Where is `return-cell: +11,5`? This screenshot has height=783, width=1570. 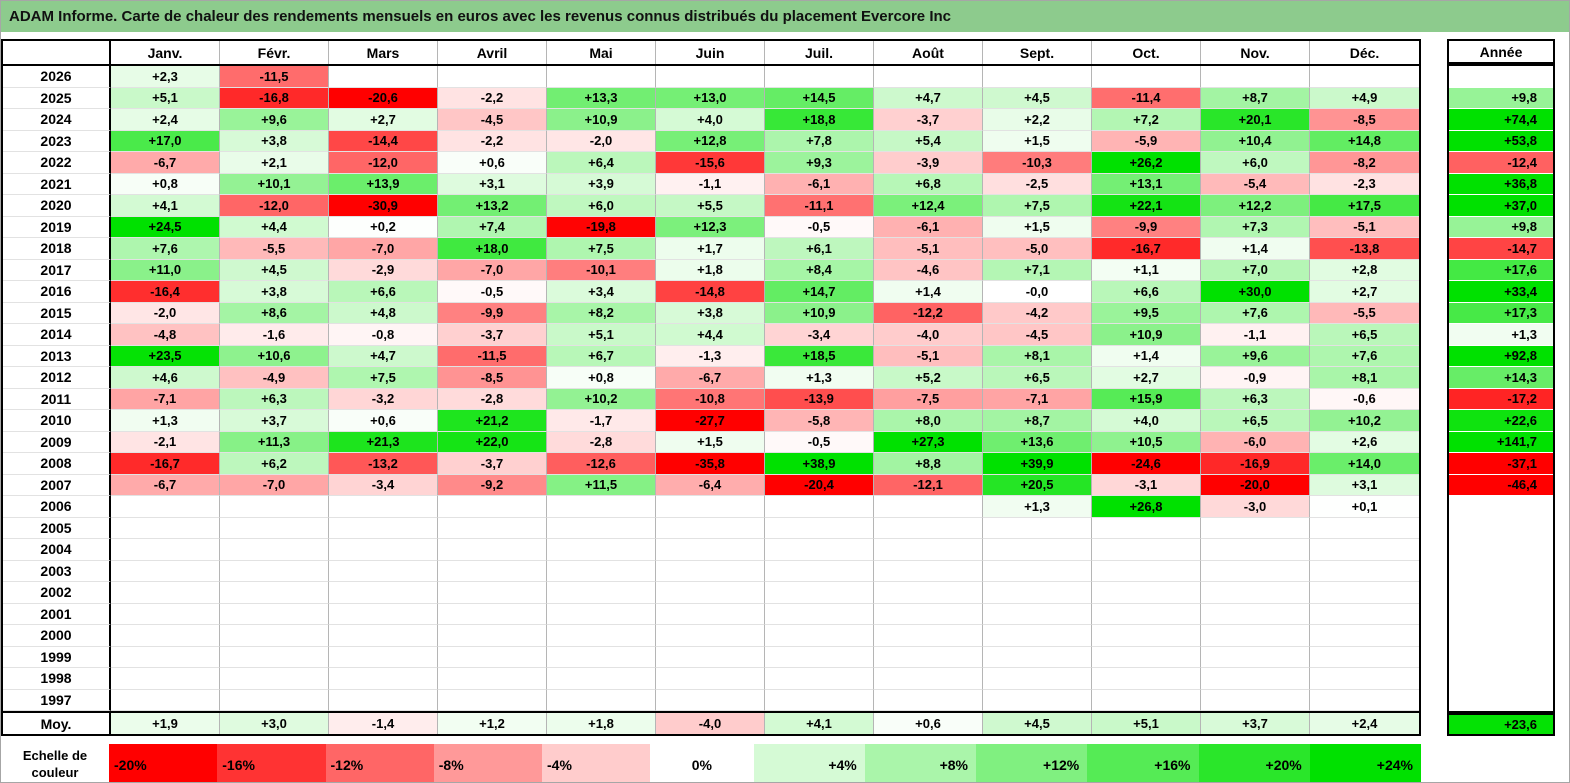
return-cell: +11,5 is located at coordinates (601, 485).